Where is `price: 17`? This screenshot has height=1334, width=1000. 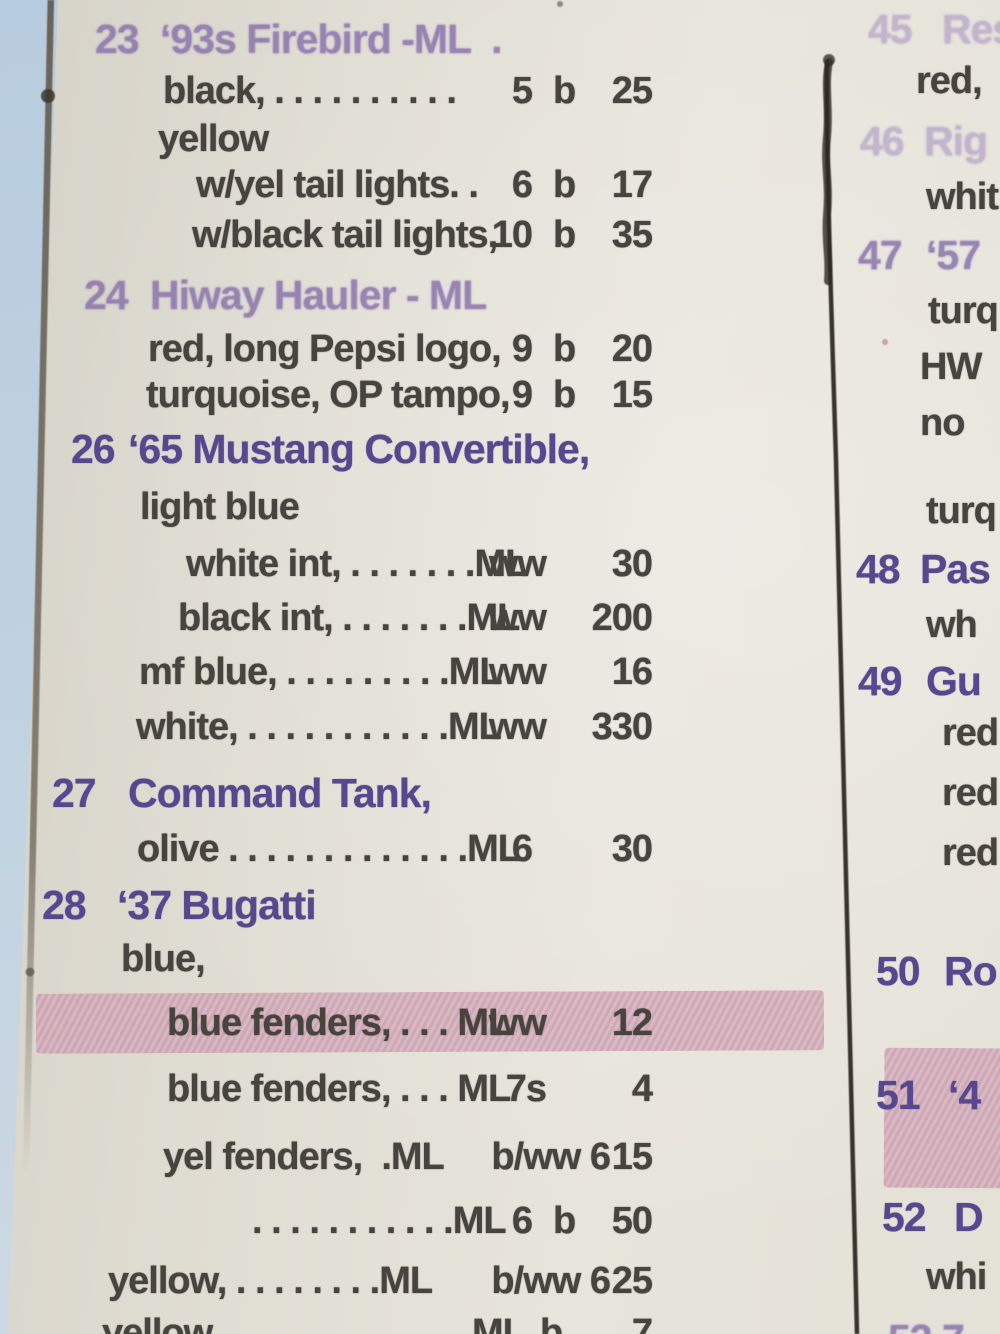 price: 17 is located at coordinates (632, 185).